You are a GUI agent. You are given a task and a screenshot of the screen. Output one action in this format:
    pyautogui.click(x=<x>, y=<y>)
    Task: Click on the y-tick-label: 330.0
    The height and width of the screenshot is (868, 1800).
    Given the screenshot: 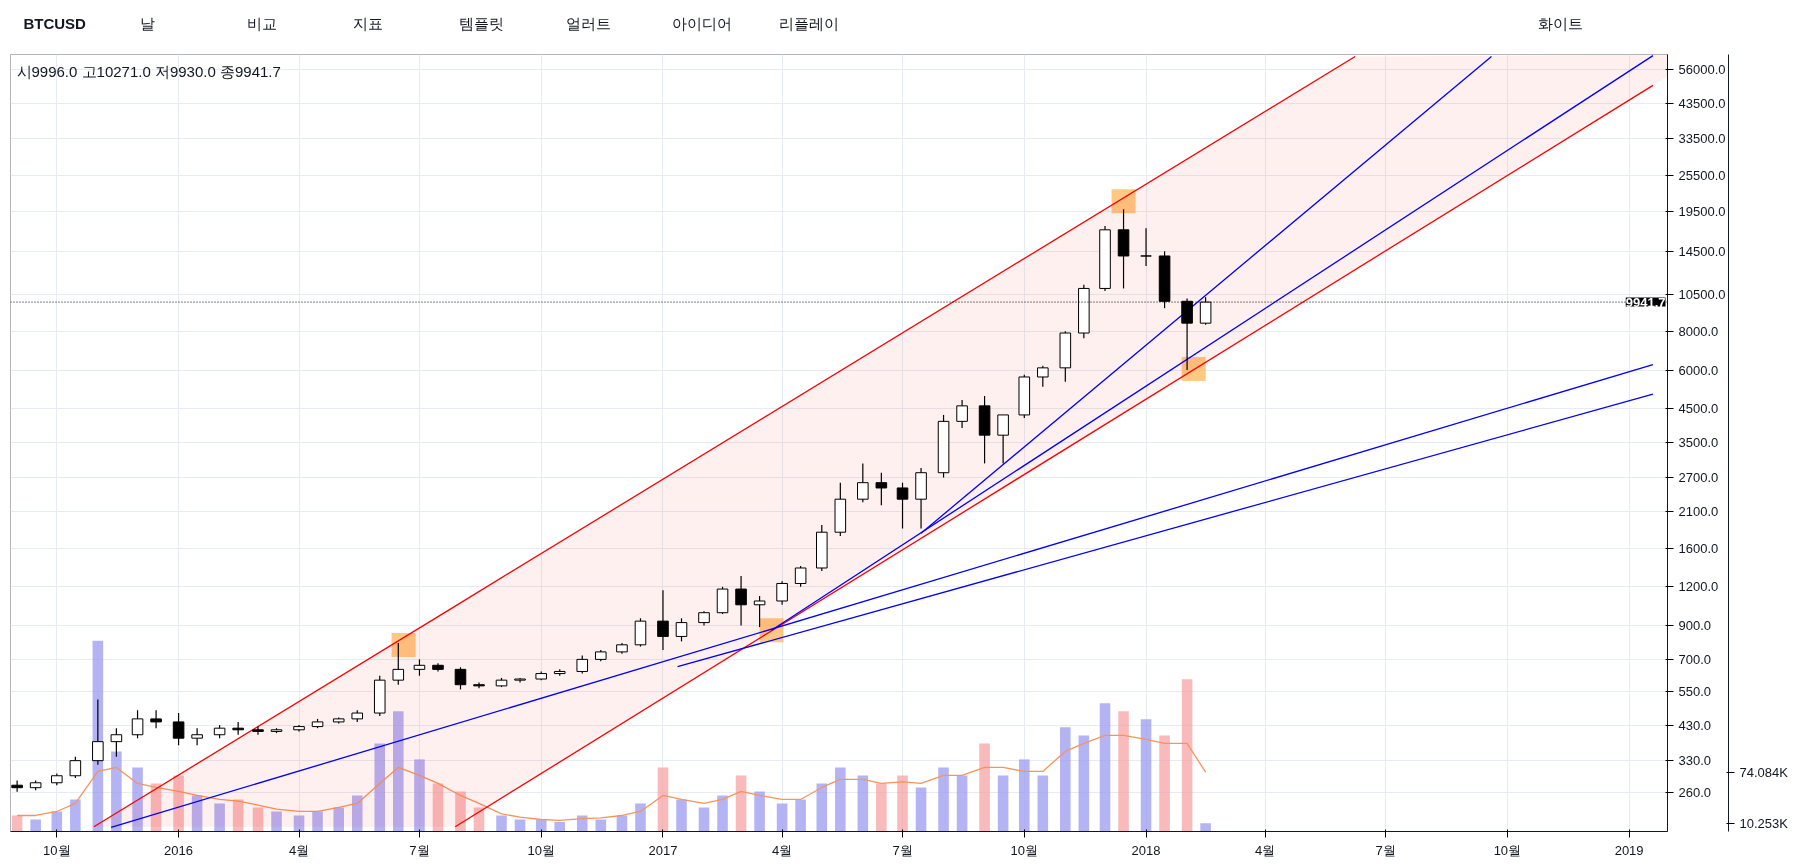 What is the action you would take?
    pyautogui.click(x=1695, y=761)
    